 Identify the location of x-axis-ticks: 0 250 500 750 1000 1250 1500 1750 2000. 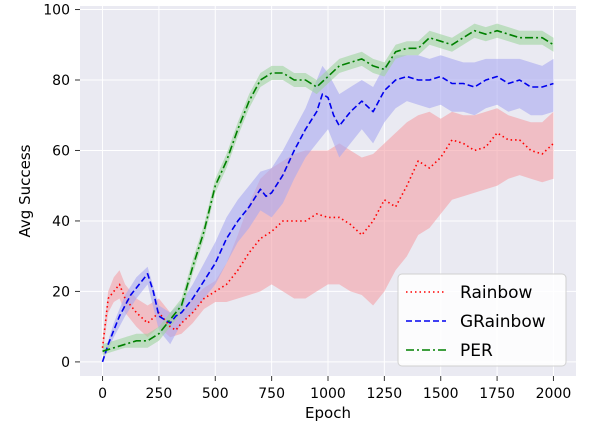
(334, 389).